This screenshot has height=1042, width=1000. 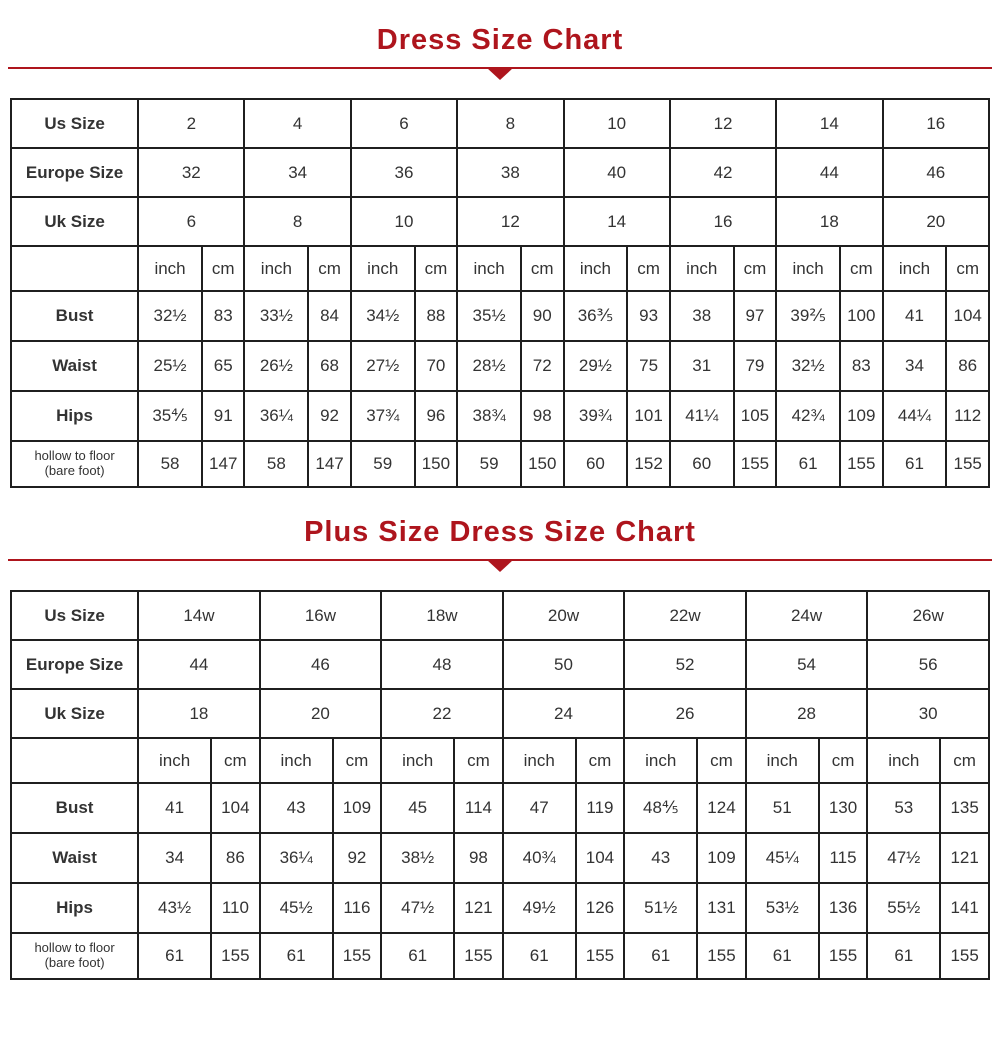 What do you see at coordinates (723, 172) in the screenshot?
I see `size-value-cell: 42` at bounding box center [723, 172].